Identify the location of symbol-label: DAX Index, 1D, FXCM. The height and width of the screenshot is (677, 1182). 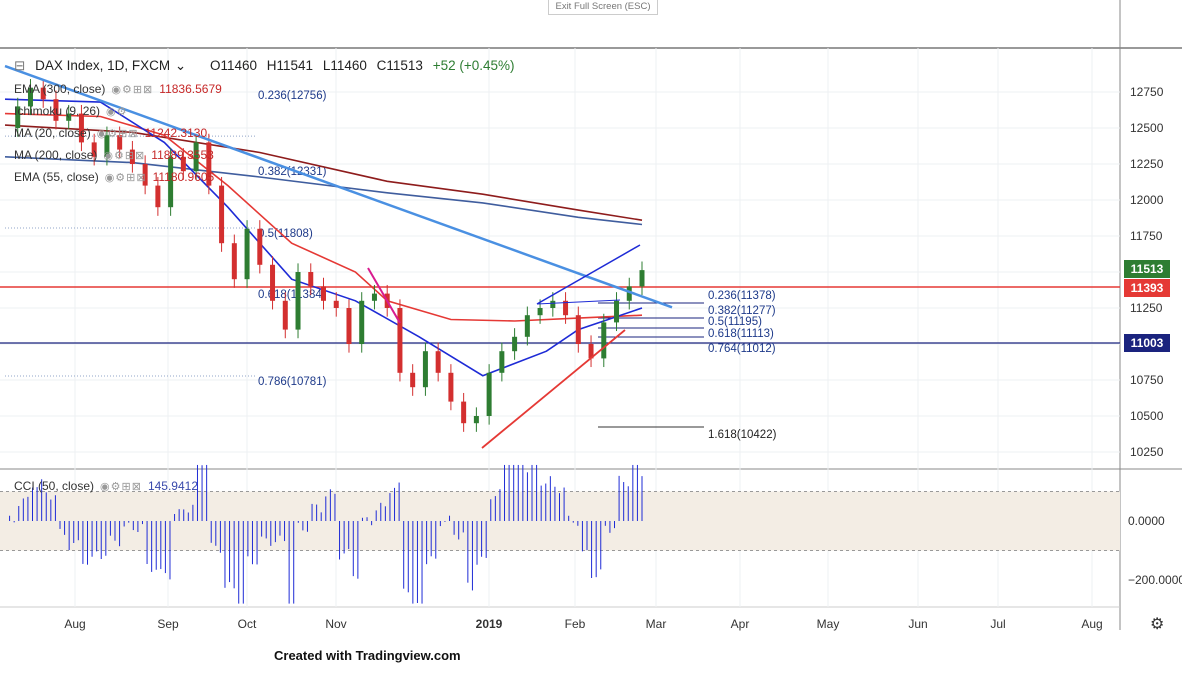
(103, 65).